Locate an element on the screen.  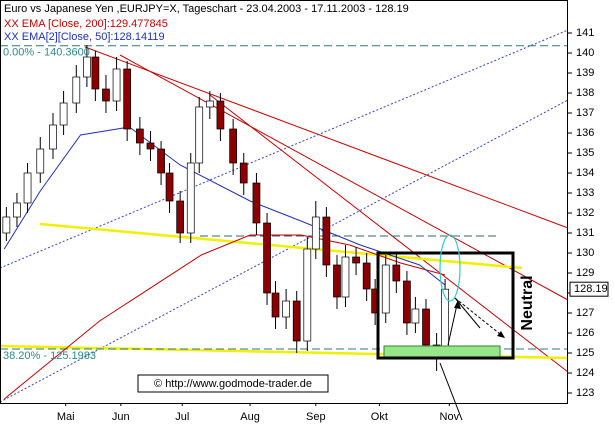
fib-label: 38.20% - 125.1983 is located at coordinates (49, 356).